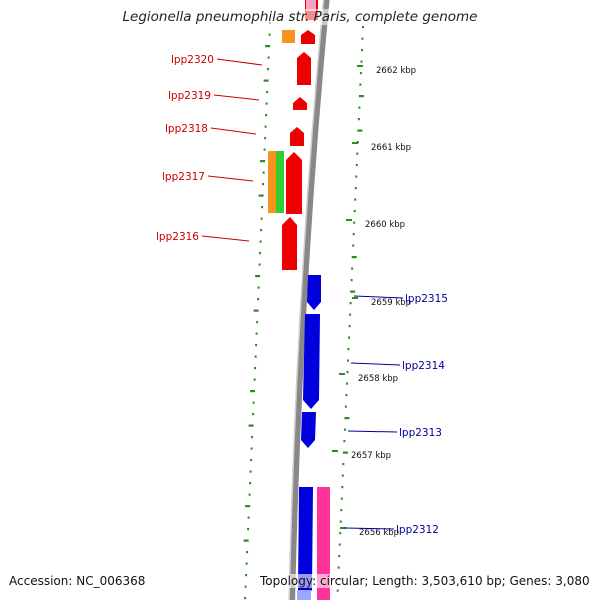 This screenshot has width=600, height=600. I want to click on cog-feature-lpp2317-b, so click(280, 182).